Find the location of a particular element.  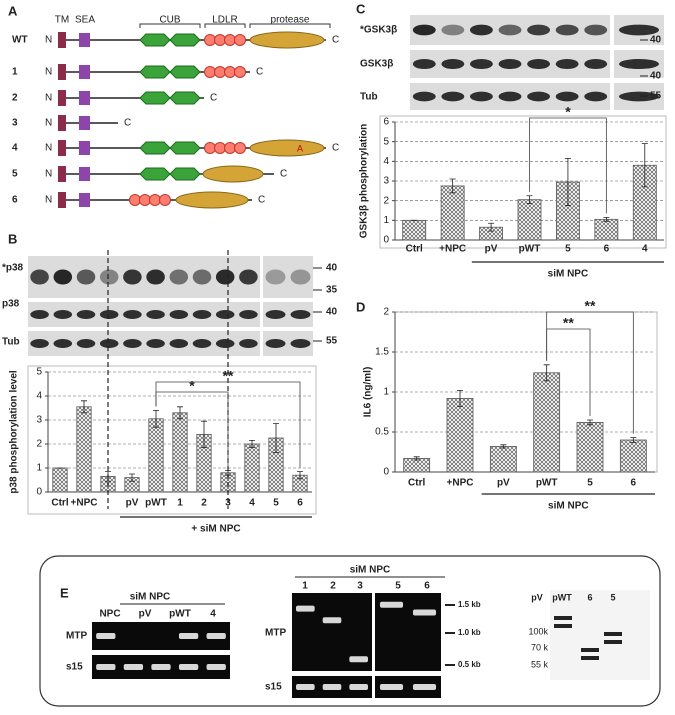

x-tick-label: 2 is located at coordinates (204, 503).